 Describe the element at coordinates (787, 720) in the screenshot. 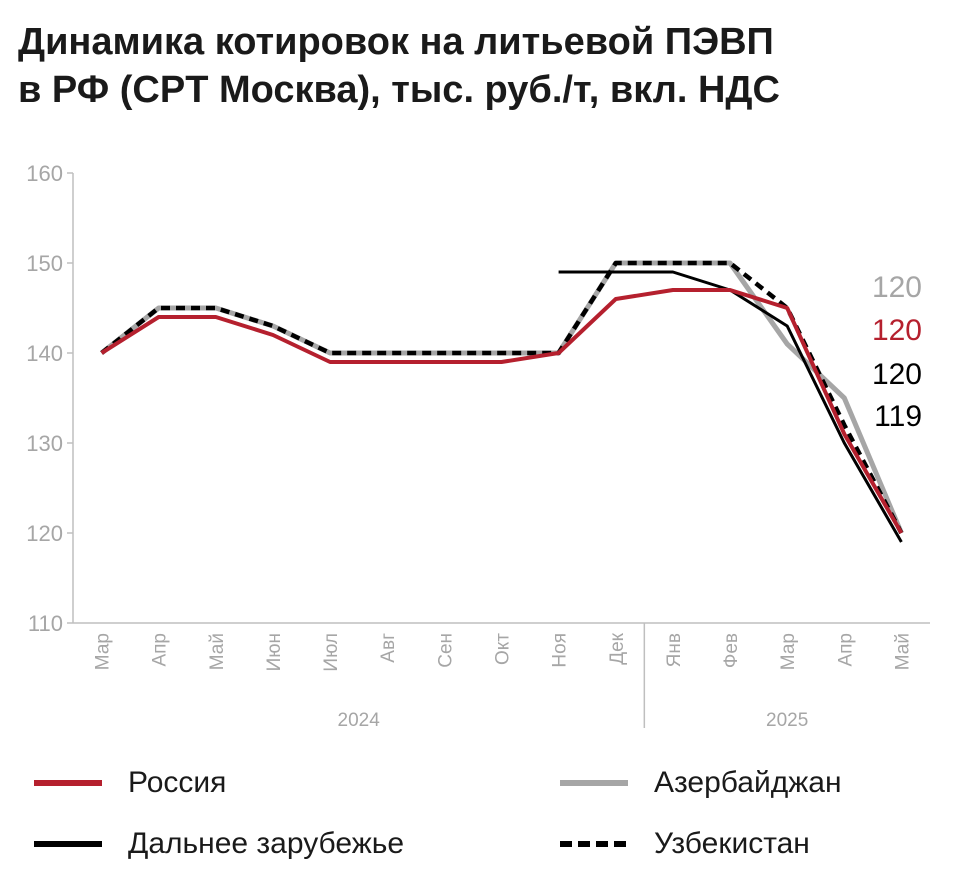

I see `year-label-2025: 2025` at that location.